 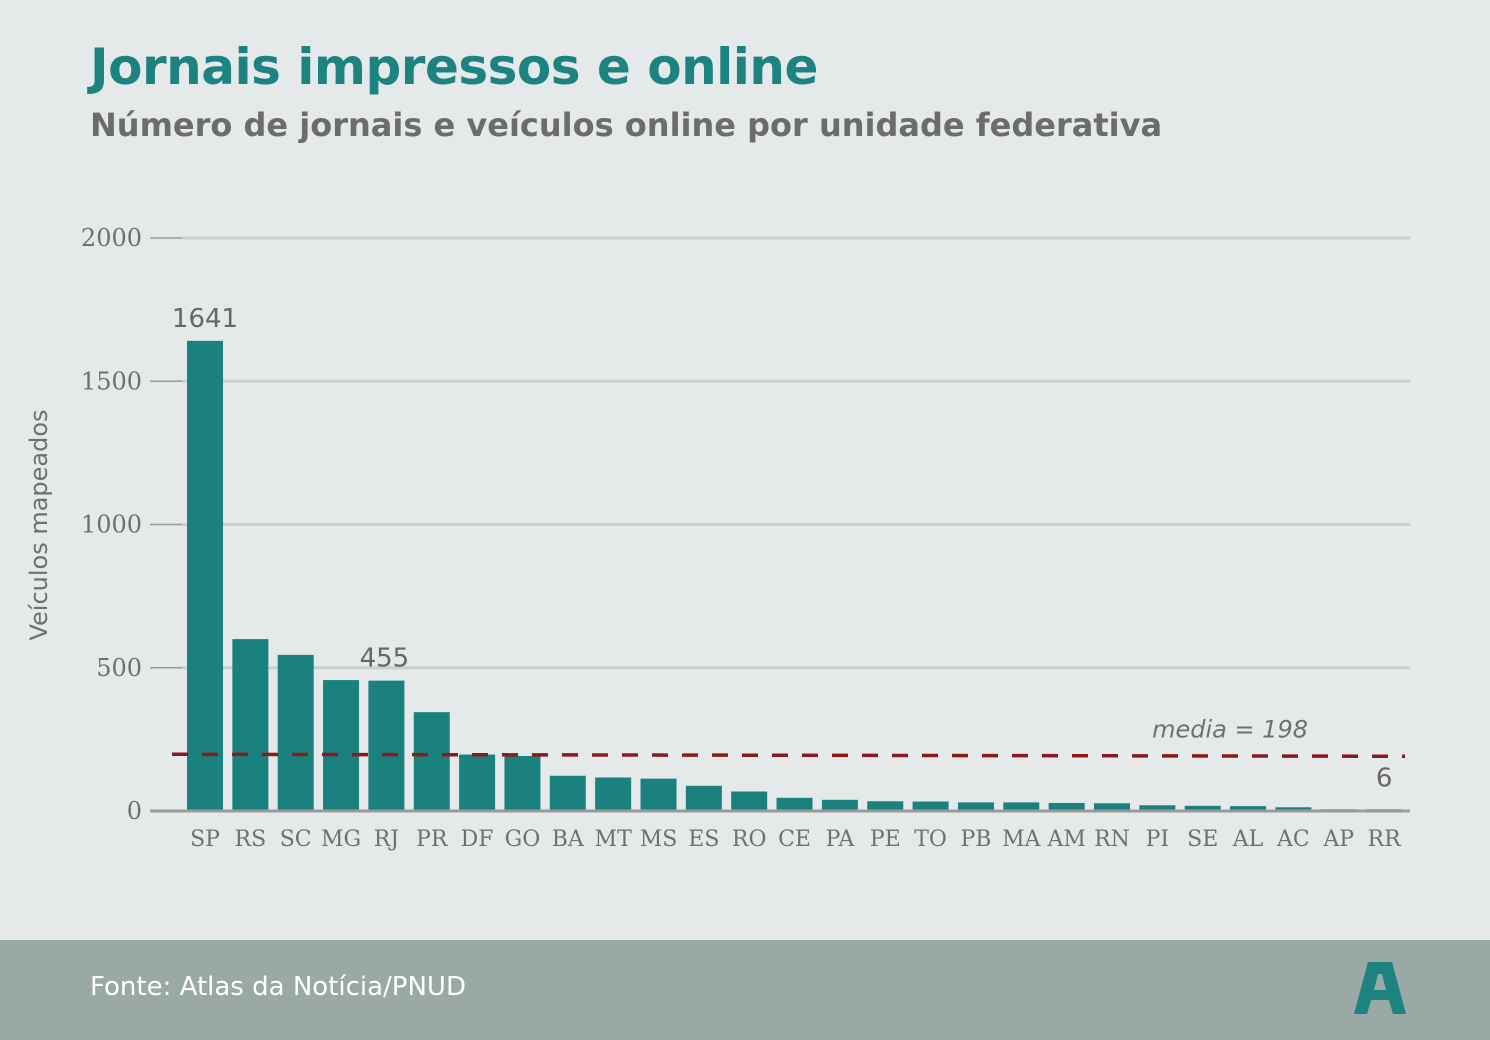 What do you see at coordinates (749, 839) in the screenshot?
I see `x-tick-label: RO` at bounding box center [749, 839].